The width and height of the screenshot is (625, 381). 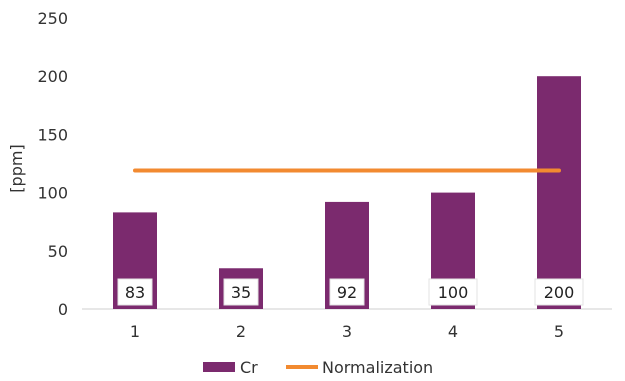 I want to click on x-tick-label: 3, so click(x=347, y=331).